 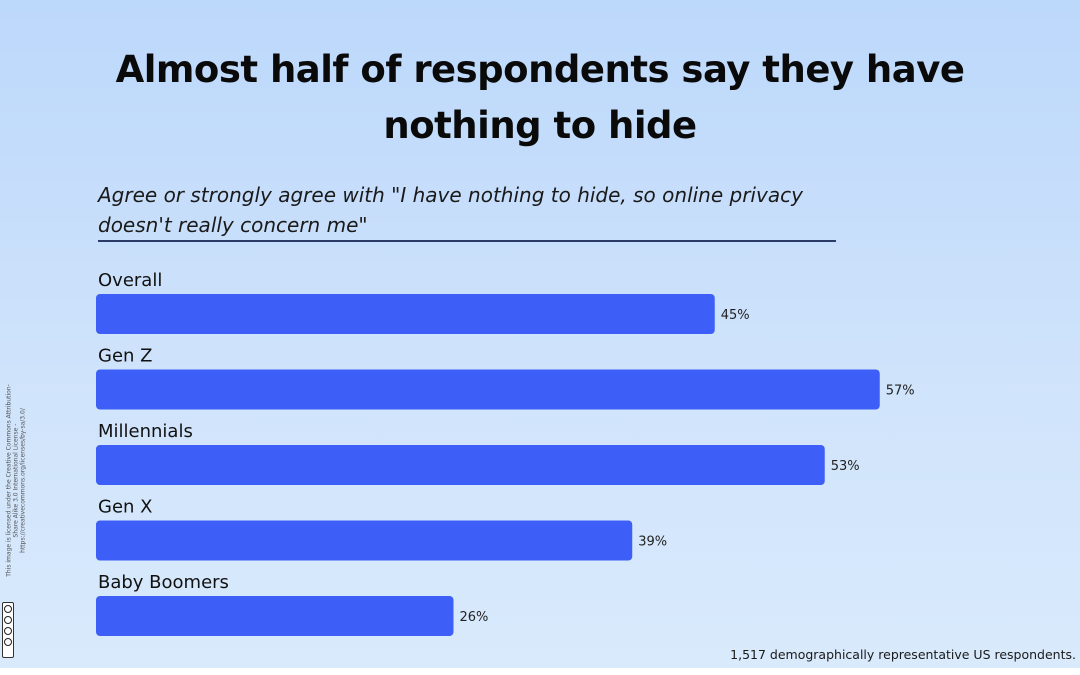 I want to click on category-label: Baby Boomers, so click(x=163, y=582).